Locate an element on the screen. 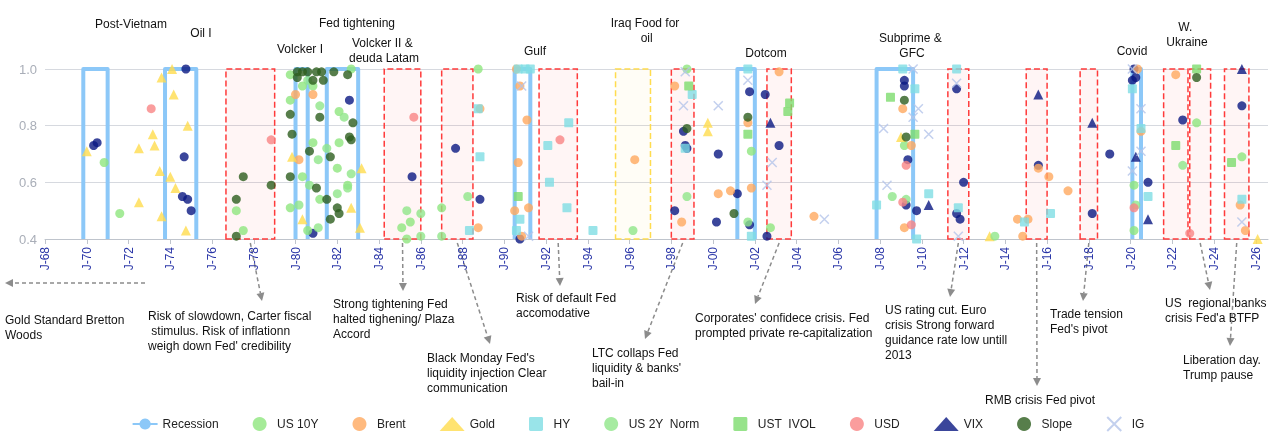 This screenshot has width=1276, height=439. x-tick-label: J-92 is located at coordinates (546, 258).